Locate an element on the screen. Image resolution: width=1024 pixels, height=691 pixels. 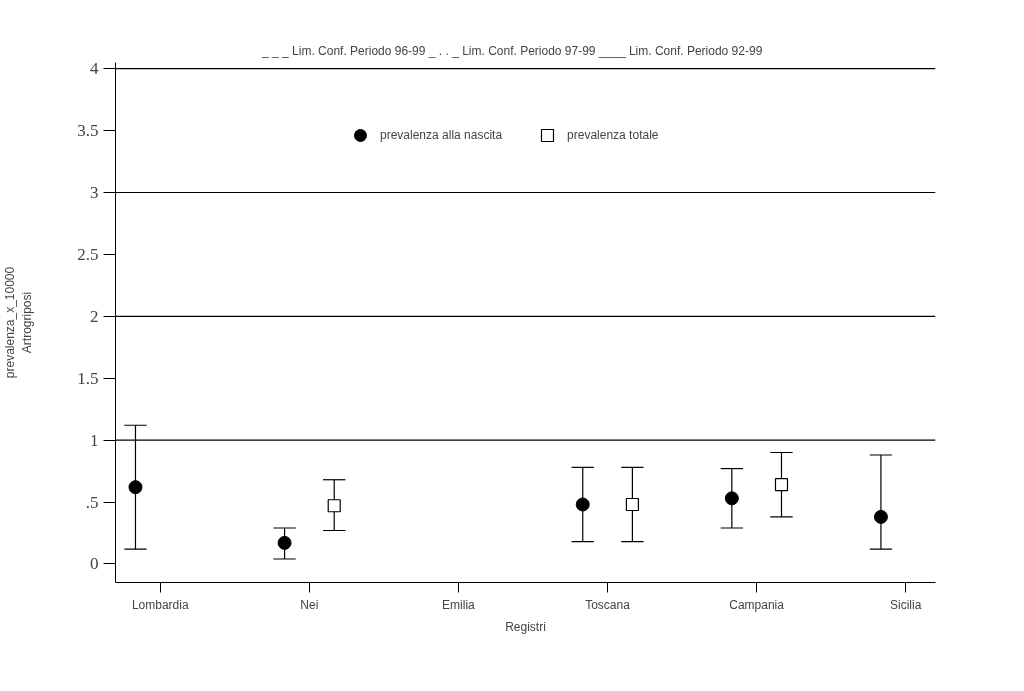
x-tick-label: Sicilia is located at coordinates (906, 604).